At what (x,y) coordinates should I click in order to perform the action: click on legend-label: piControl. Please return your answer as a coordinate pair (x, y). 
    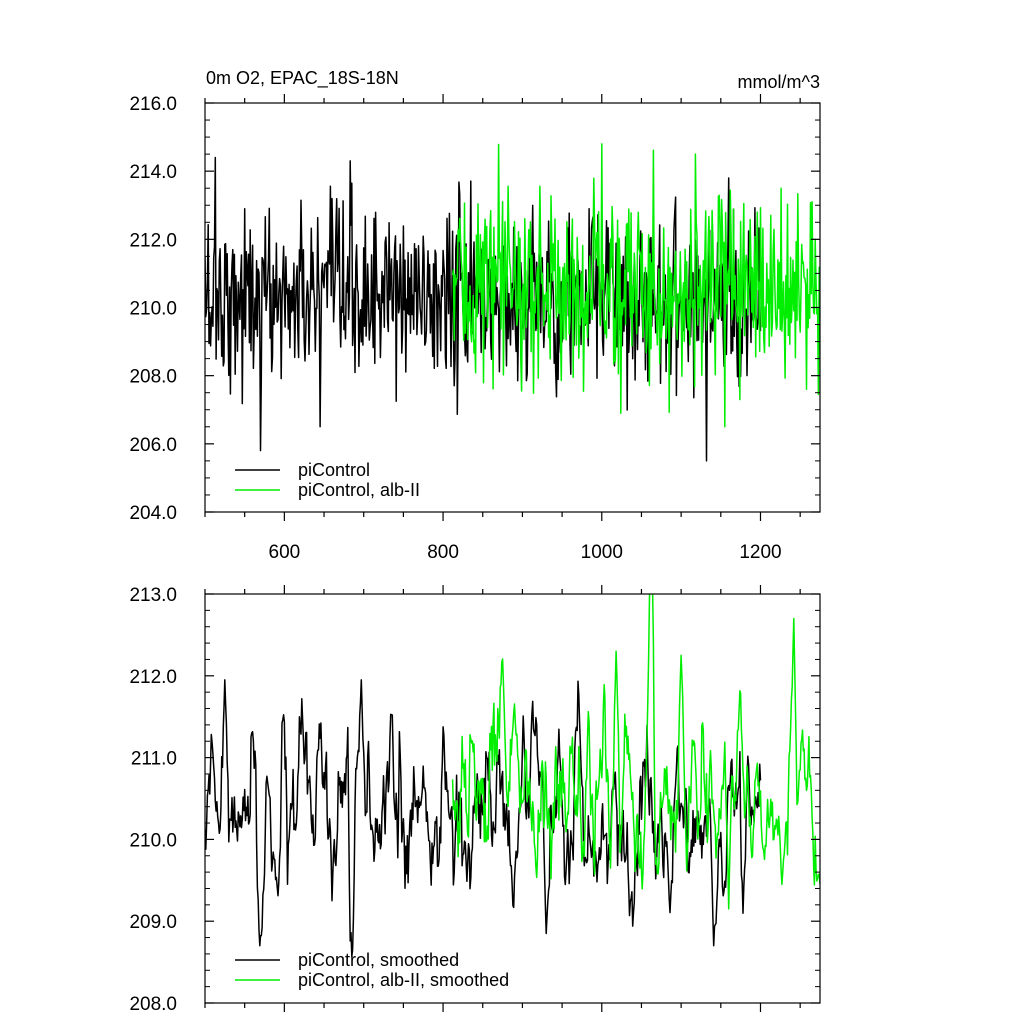
    Looking at the image, I should click on (334, 470).